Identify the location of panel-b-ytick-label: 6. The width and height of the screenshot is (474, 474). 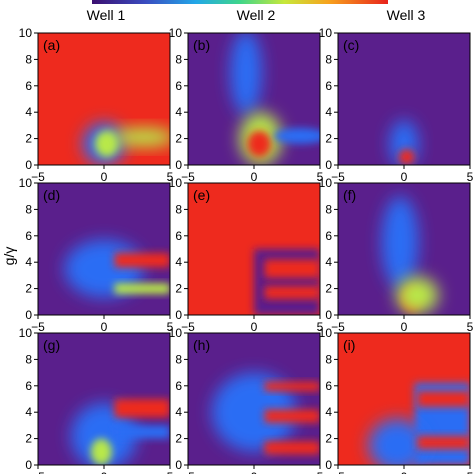
(178, 86).